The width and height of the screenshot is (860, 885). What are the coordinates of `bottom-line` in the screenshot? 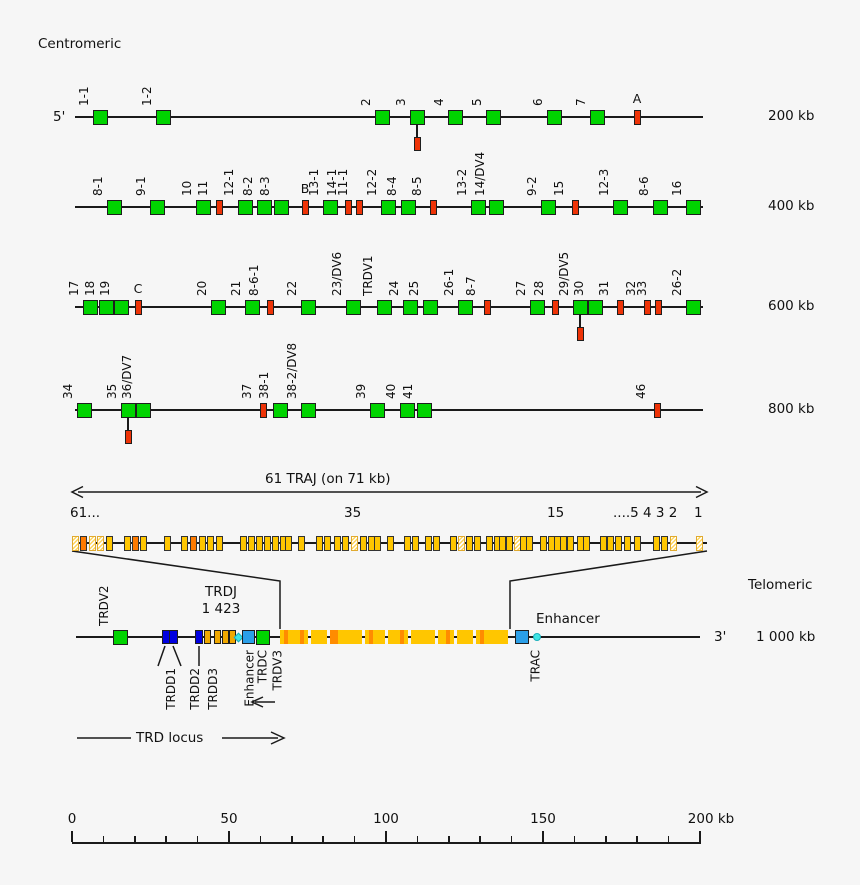 It's located at (388, 637).